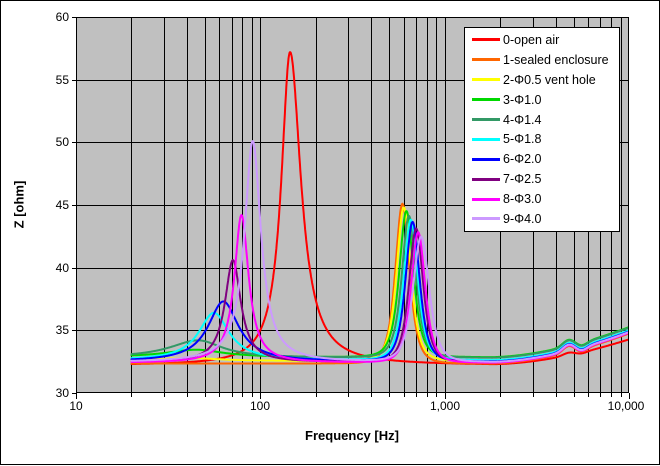 The image size is (660, 466). I want to click on legend-item: 7-Φ2.5, so click(545, 179).